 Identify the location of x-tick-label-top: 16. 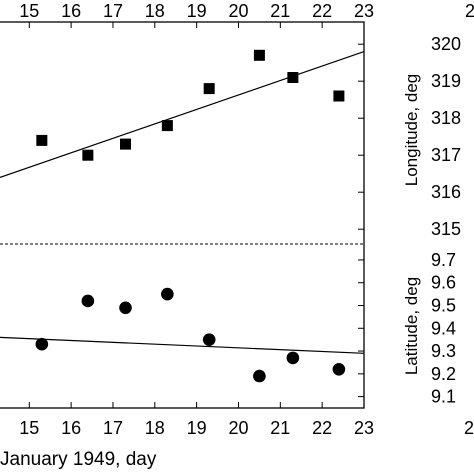
(71, 11).